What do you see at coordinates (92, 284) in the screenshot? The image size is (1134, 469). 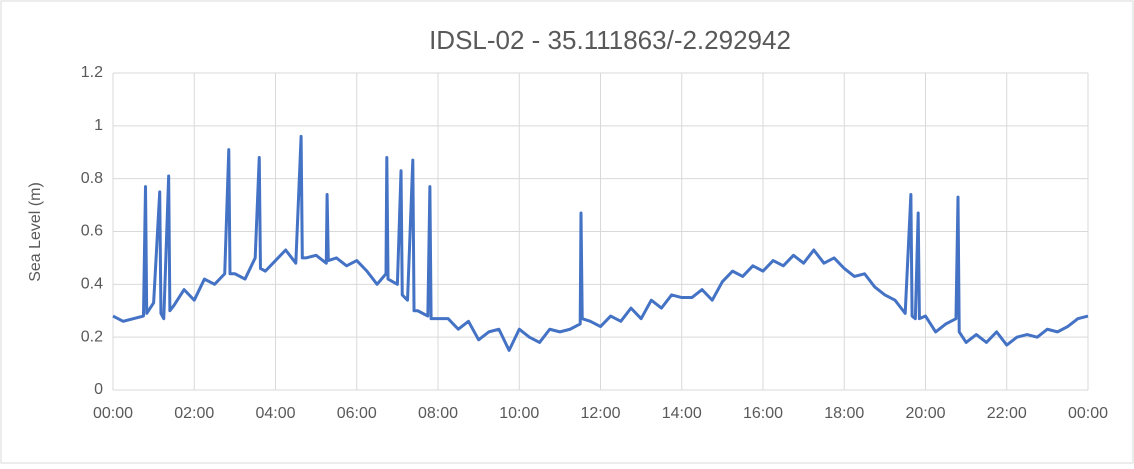 I see `y-tick-label: 0.4` at bounding box center [92, 284].